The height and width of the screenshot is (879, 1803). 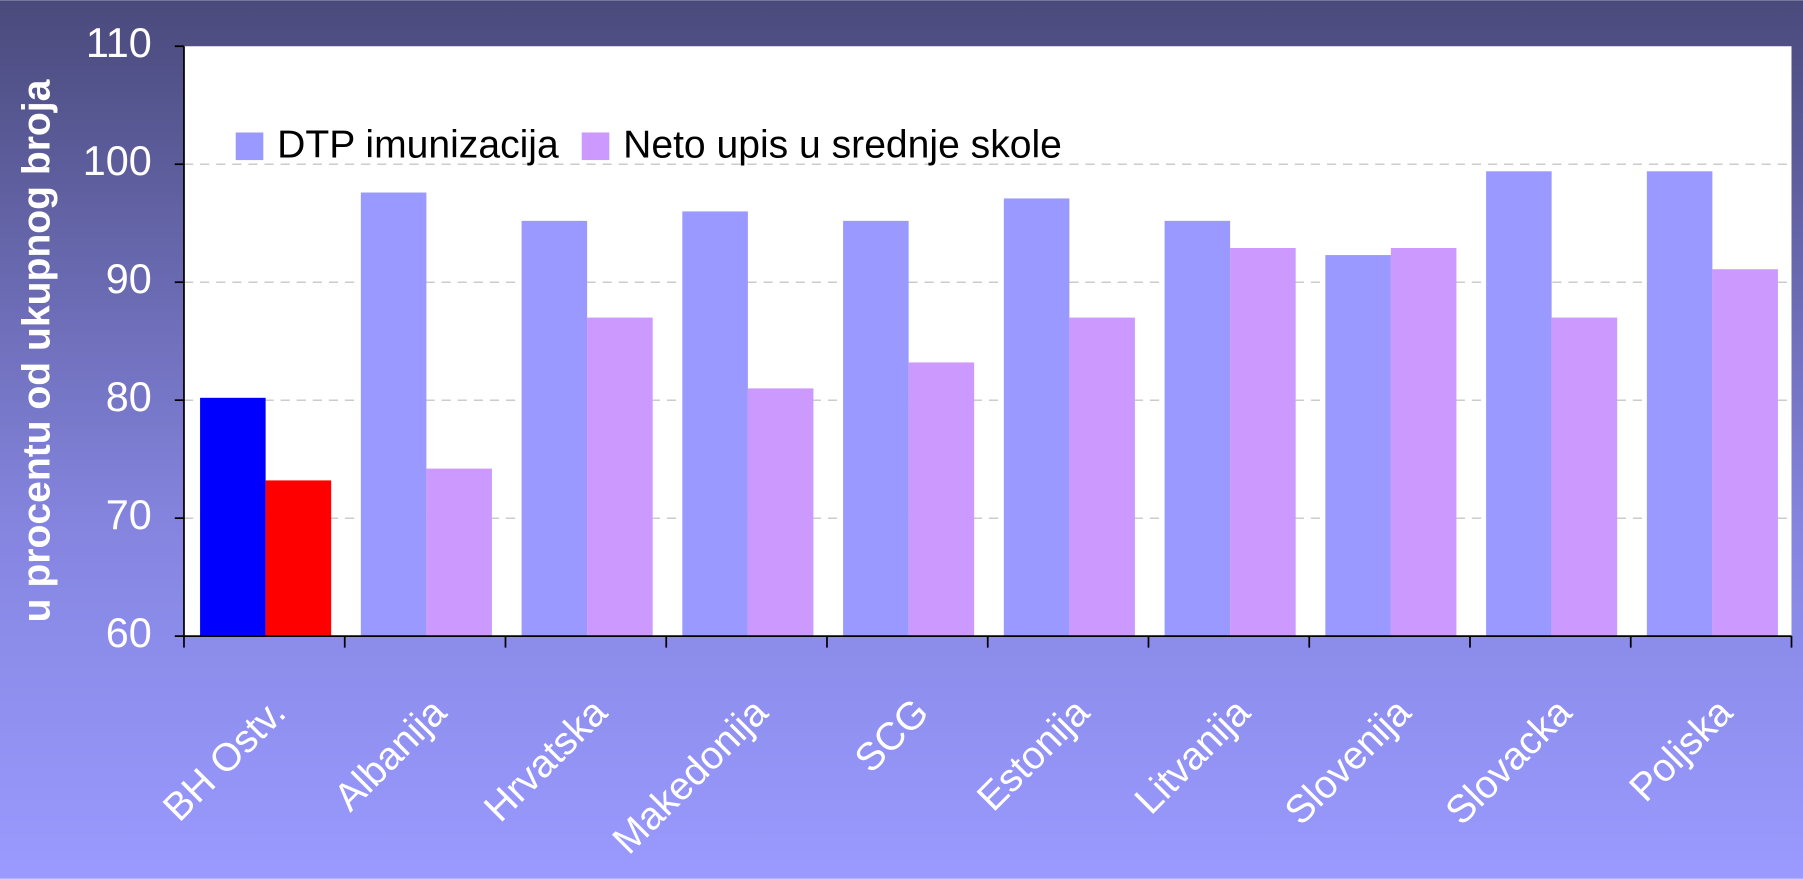 I want to click on y-tick-label: 70, so click(x=129, y=515).